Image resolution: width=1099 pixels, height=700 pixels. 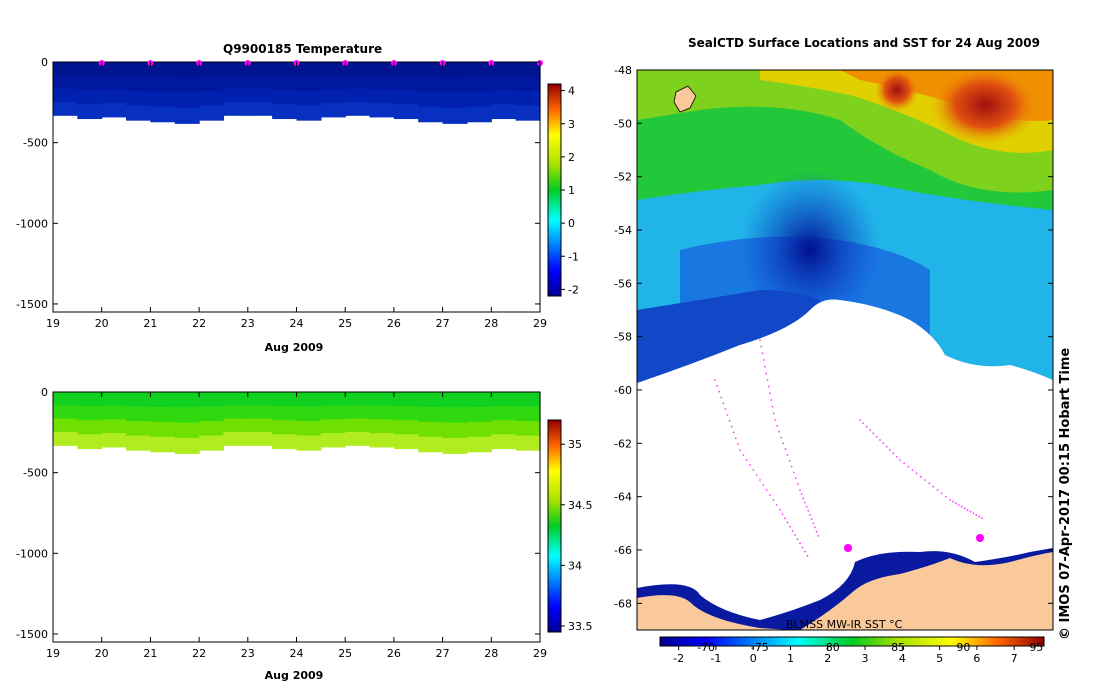 What do you see at coordinates (898, 647) in the screenshot?
I see `sst-secondary-tick-label: 85` at bounding box center [898, 647].